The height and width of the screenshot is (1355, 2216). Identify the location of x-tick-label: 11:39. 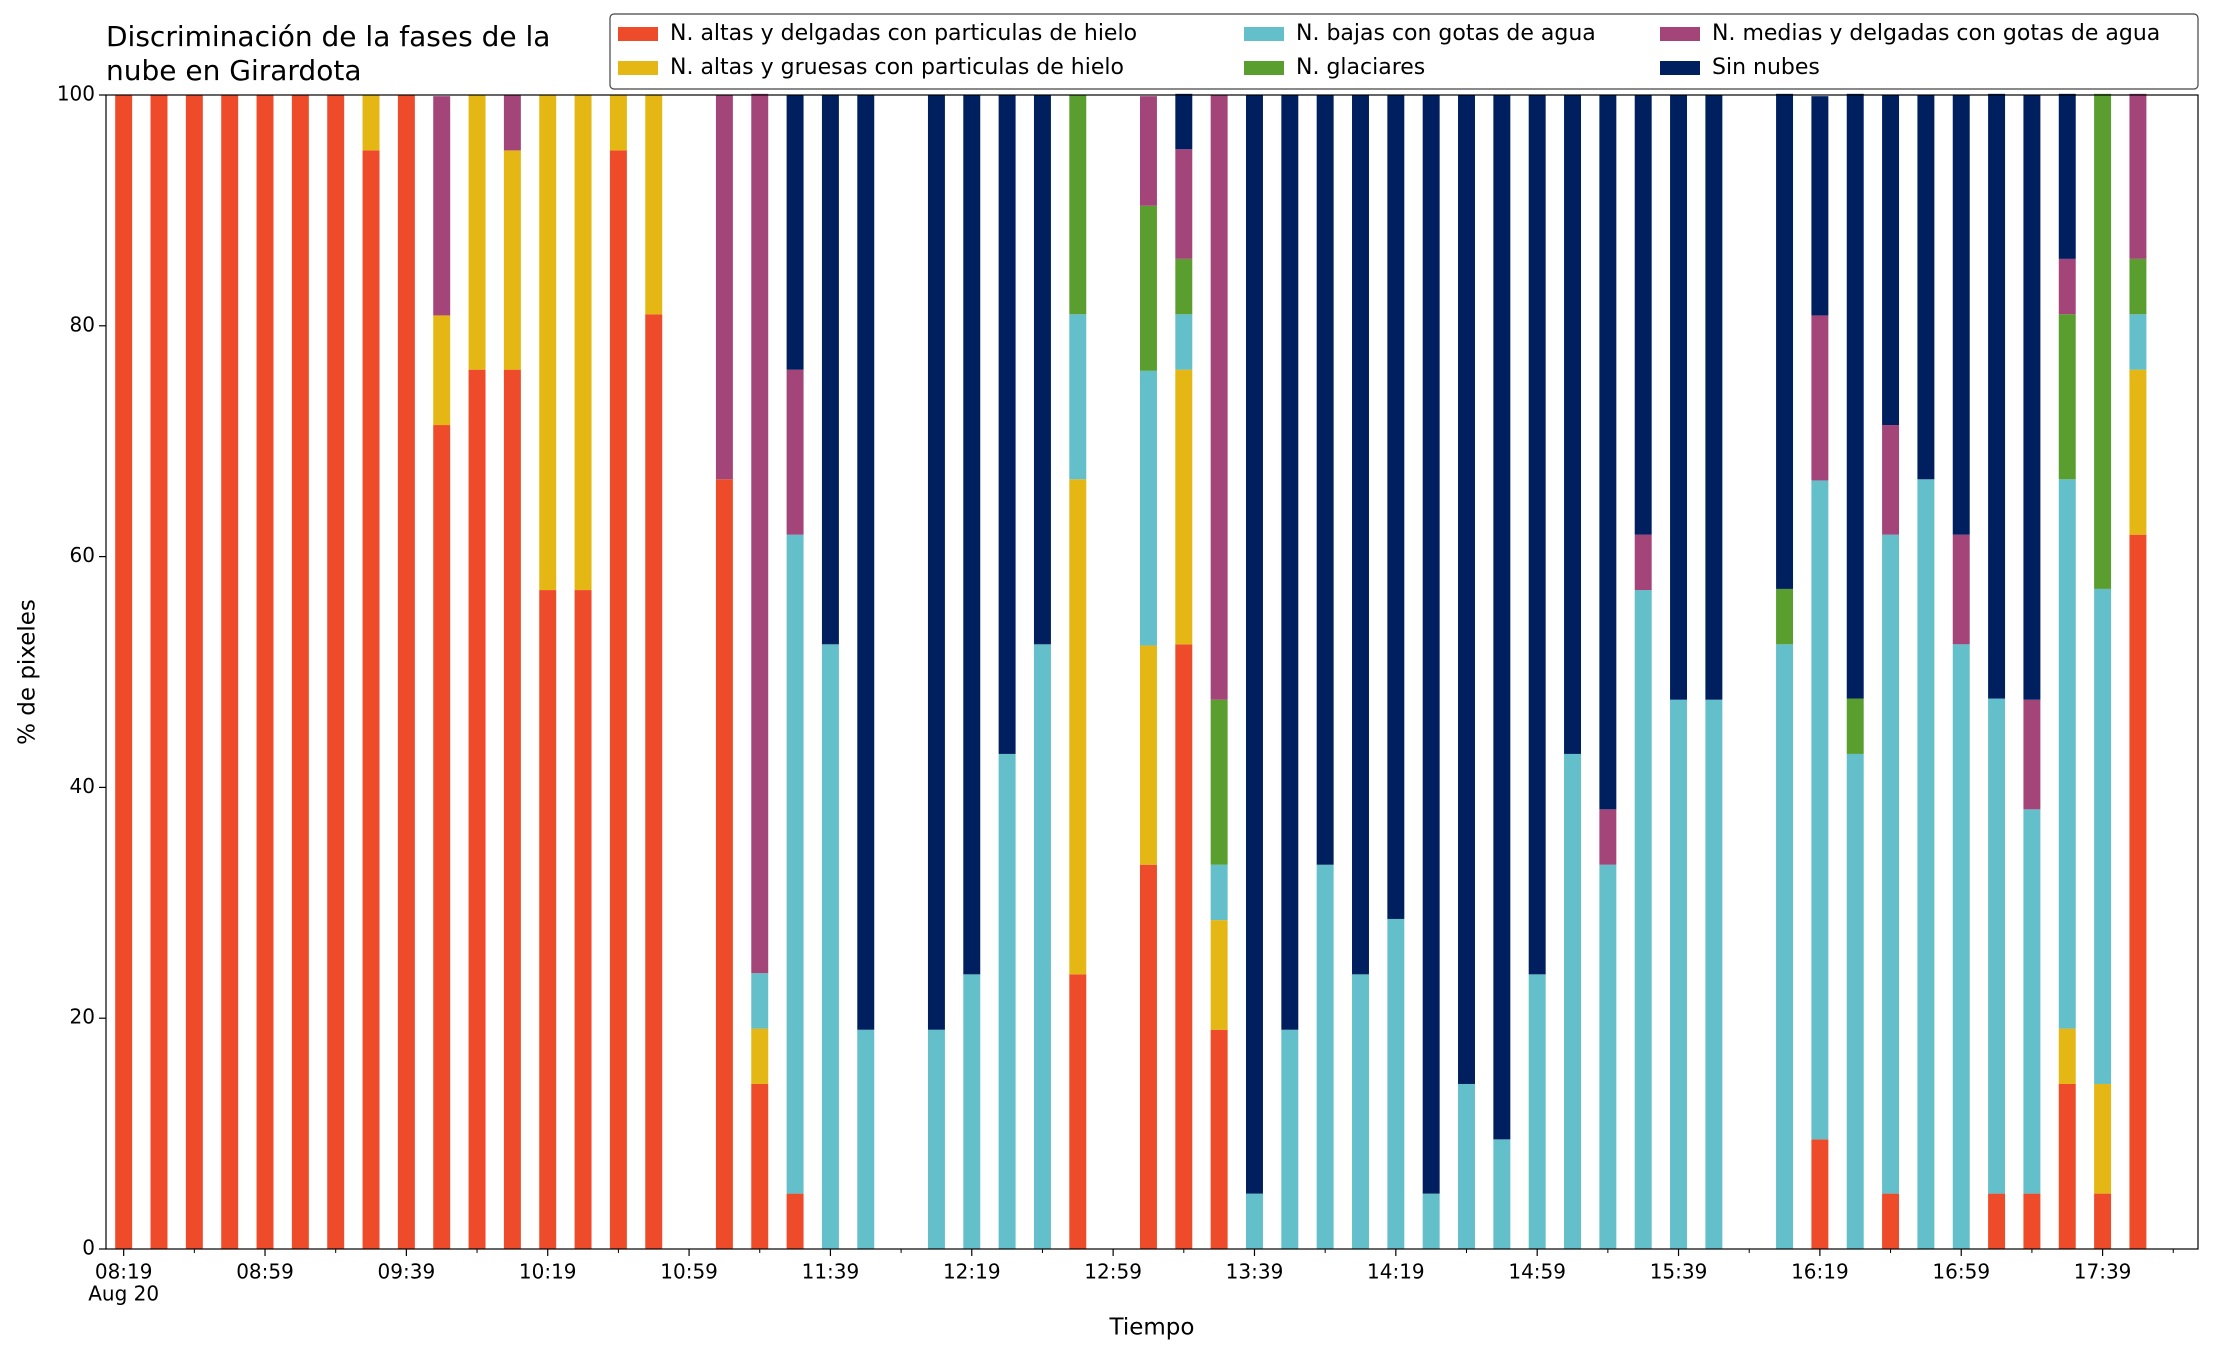
(831, 1272).